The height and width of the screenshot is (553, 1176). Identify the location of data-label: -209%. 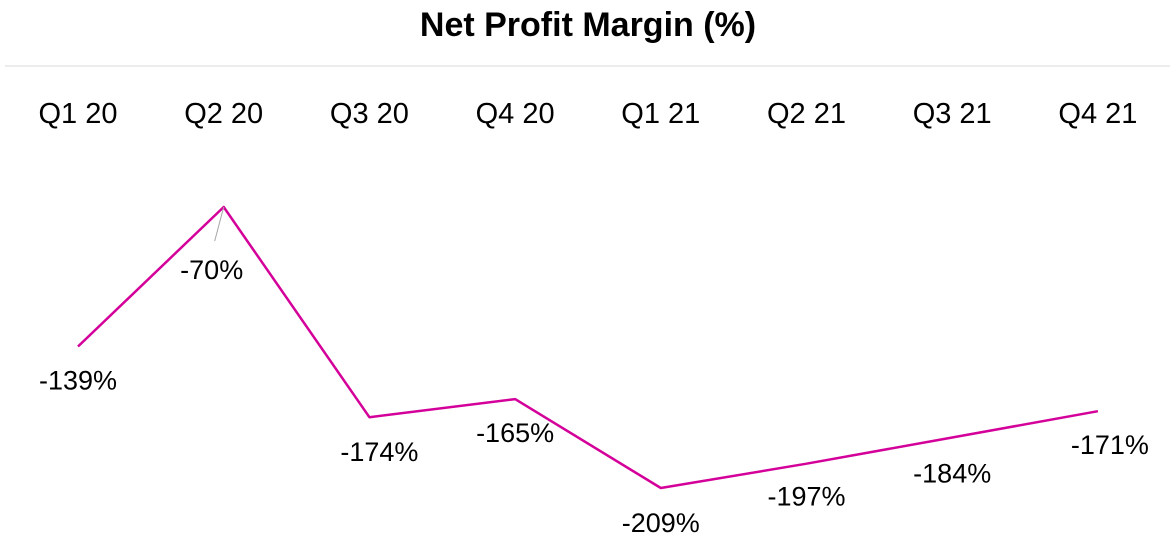
(661, 523).